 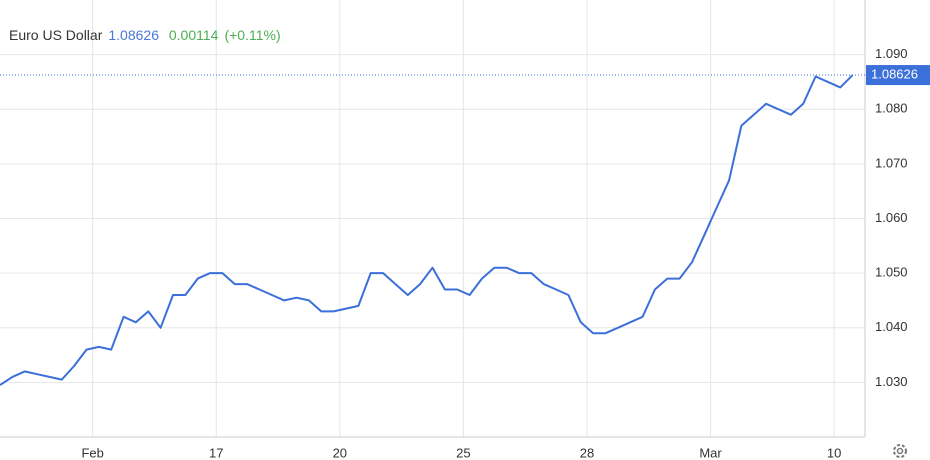 What do you see at coordinates (891, 217) in the screenshot?
I see `y-tick-label: 1.060` at bounding box center [891, 217].